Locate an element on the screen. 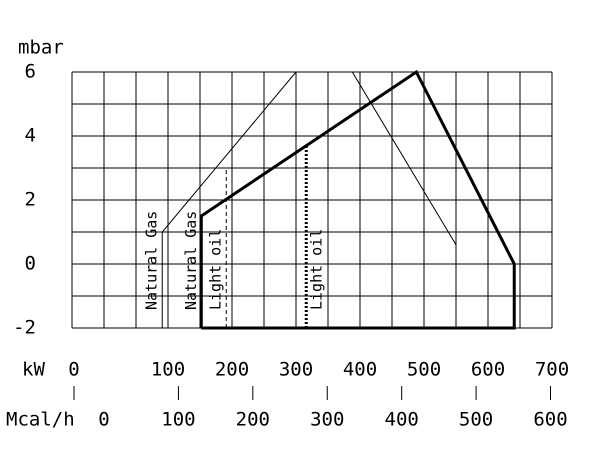 The image size is (600, 450). x2-tick-label: 600 is located at coordinates (550, 420).